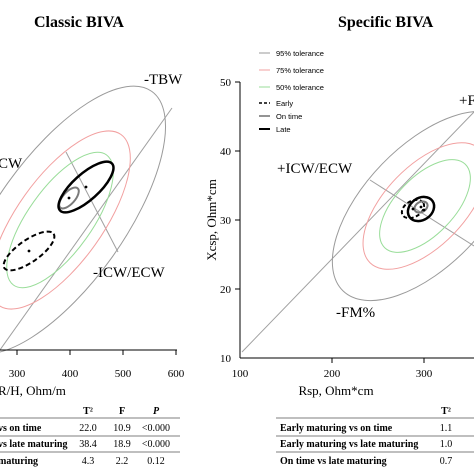 Image resolution: width=474 pixels, height=474 pixels. What do you see at coordinates (163, 80) in the screenshot?
I see `left-region-tbw: -TBW` at bounding box center [163, 80].